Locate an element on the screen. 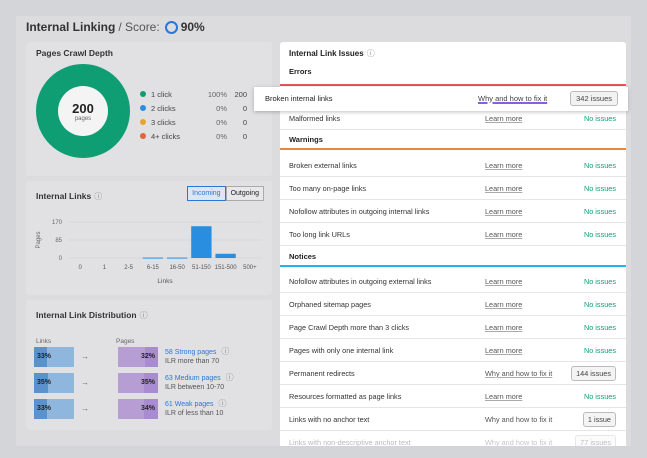  issue-name: Links with no anchor text is located at coordinates (329, 419).